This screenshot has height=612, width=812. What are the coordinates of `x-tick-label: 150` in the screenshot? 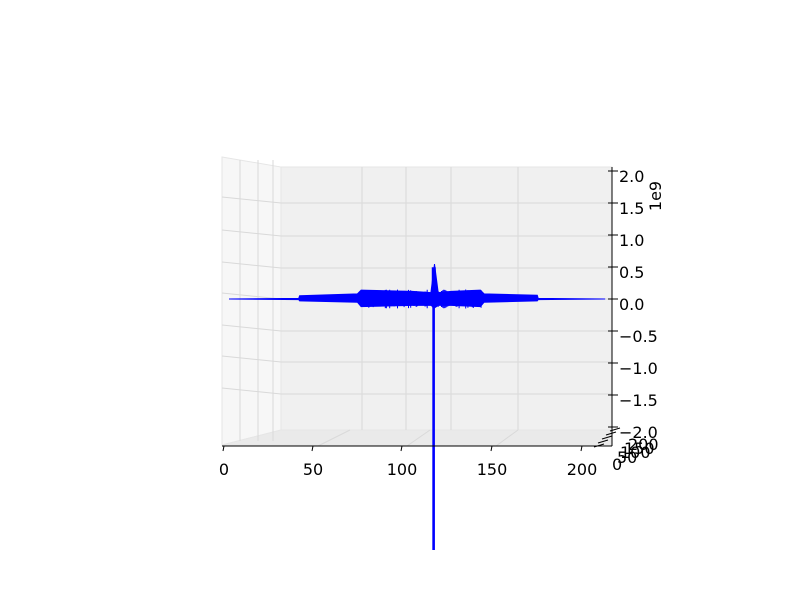 It's located at (492, 469).